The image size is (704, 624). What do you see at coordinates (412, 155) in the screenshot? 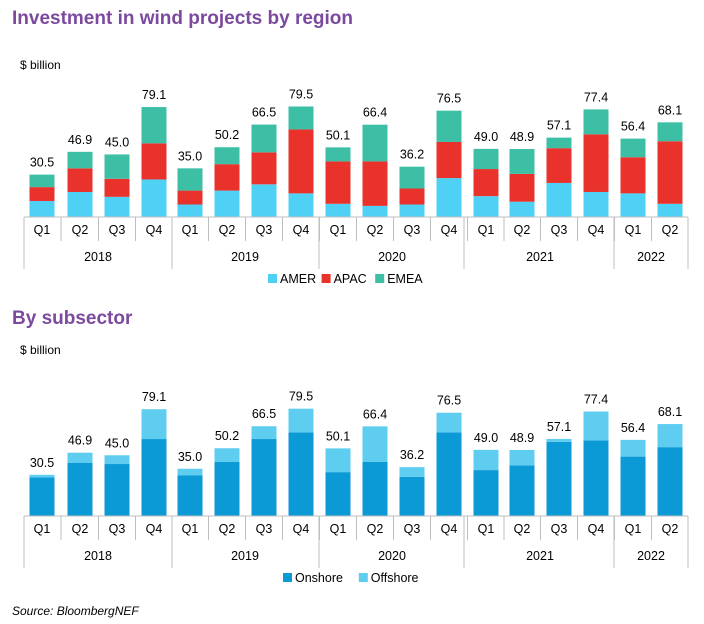
I see `total-label: 36.2` at bounding box center [412, 155].